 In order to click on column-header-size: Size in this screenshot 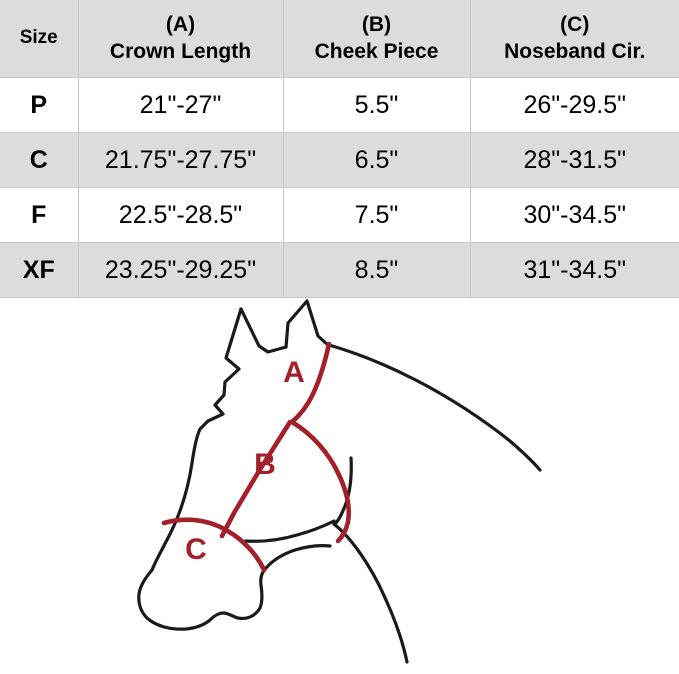, I will do `click(39, 39)`.